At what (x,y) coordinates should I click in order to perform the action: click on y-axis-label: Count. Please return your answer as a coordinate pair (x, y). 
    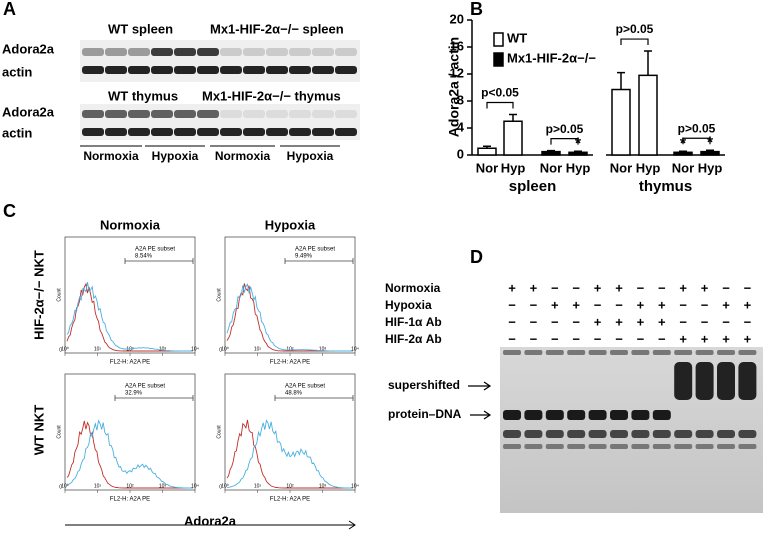
    Looking at the image, I should click on (59, 432).